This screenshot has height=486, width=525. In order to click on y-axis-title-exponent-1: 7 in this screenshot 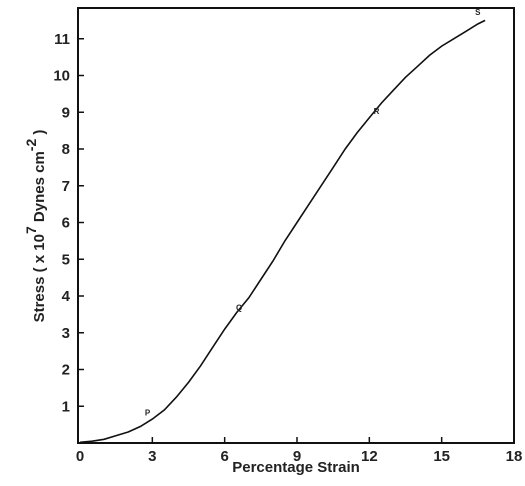, I will do `click(31, 230)`.